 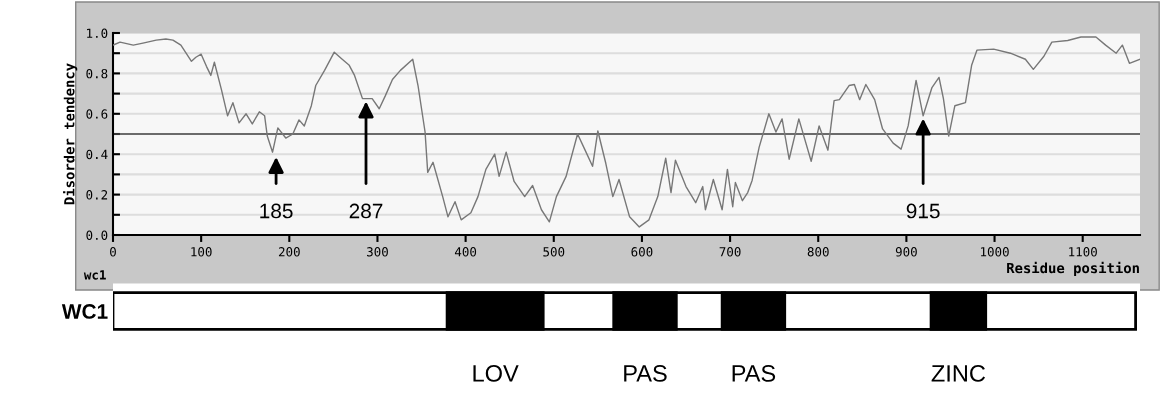 What do you see at coordinates (496, 373) in the screenshot?
I see `series-label: LOV` at bounding box center [496, 373].